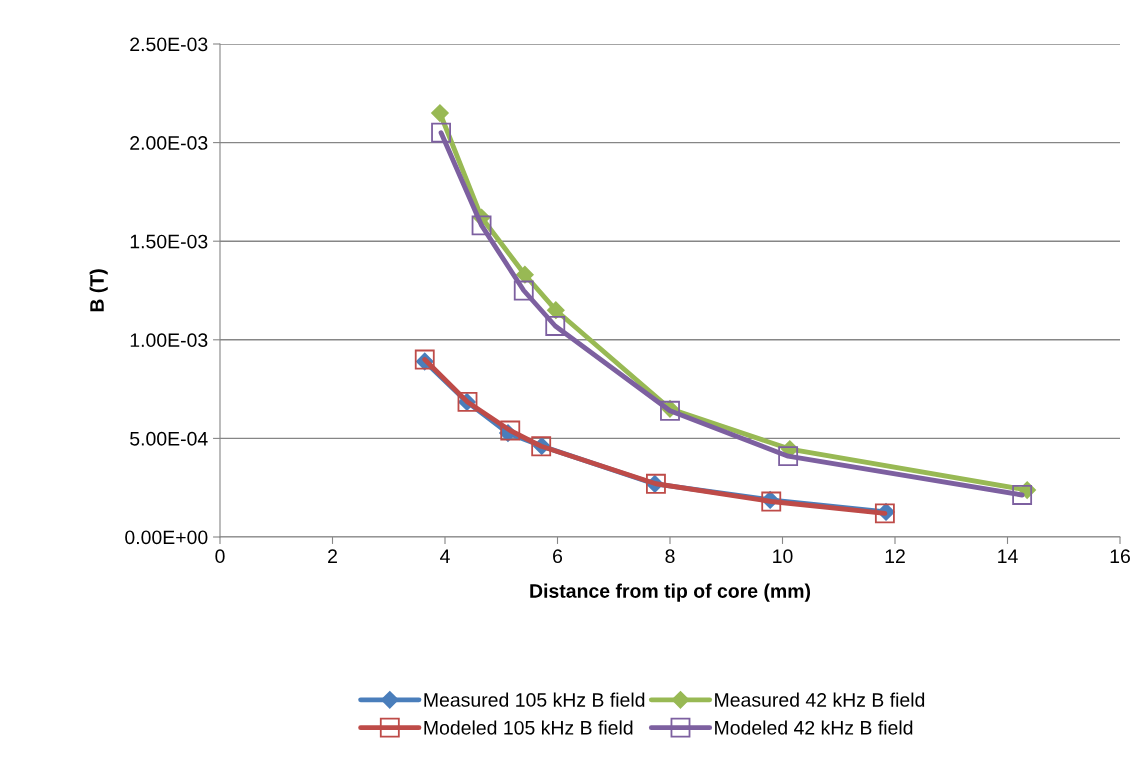  Describe the element at coordinates (445, 556) in the screenshot. I see `x-tick-label: 4` at that location.